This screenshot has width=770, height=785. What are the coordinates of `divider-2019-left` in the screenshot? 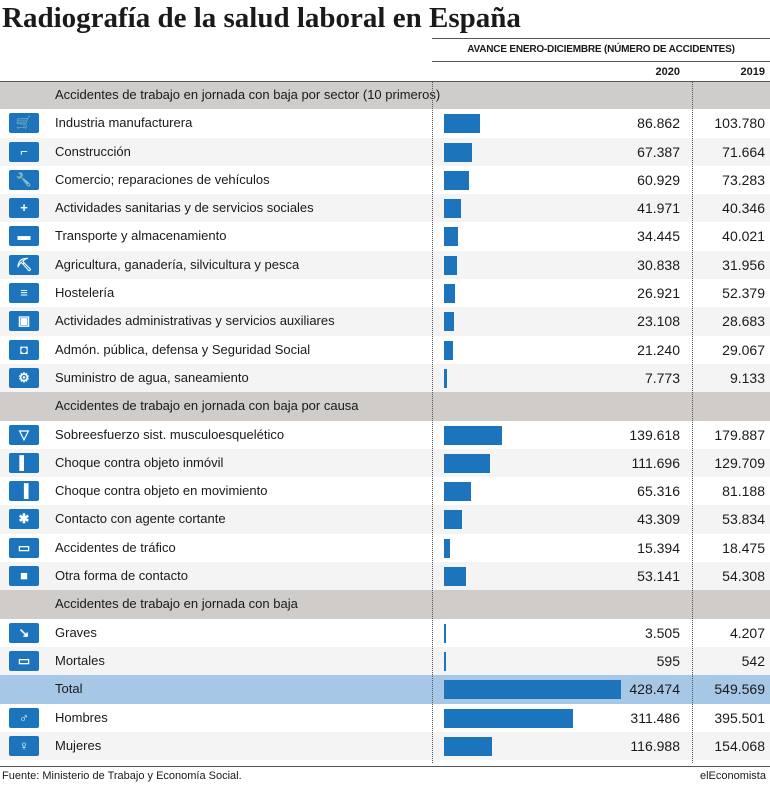 It's located at (692, 422).